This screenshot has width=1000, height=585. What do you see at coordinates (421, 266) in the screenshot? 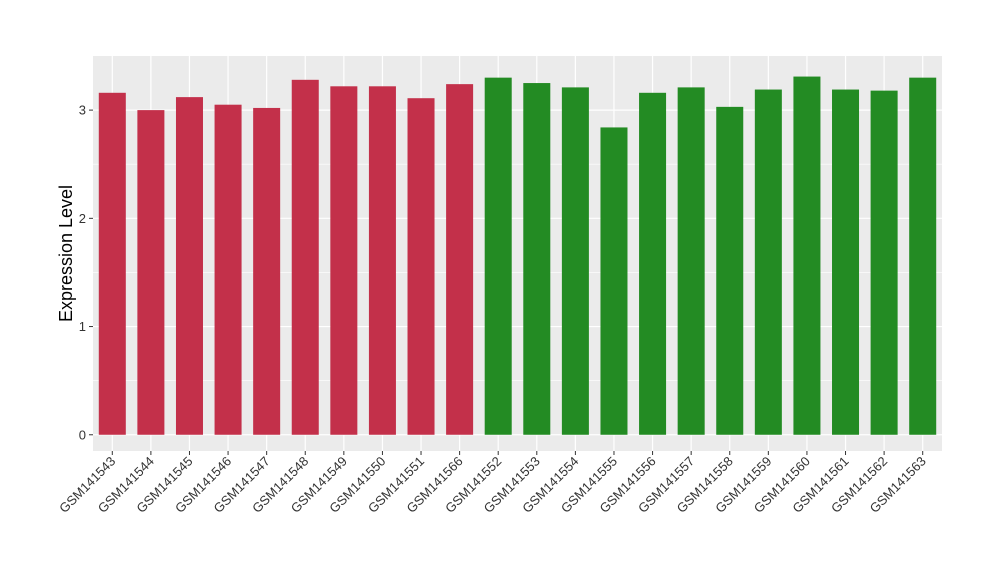
I see `bar-GSM141551` at bounding box center [421, 266].